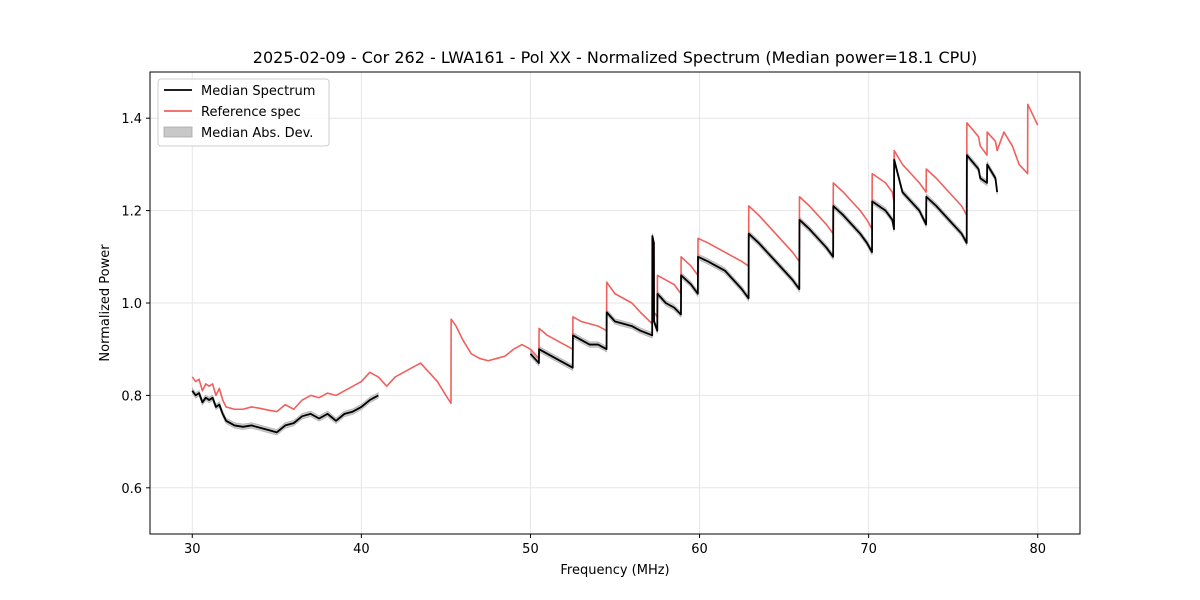  I want to click on x-tick-label: 60, so click(699, 549).